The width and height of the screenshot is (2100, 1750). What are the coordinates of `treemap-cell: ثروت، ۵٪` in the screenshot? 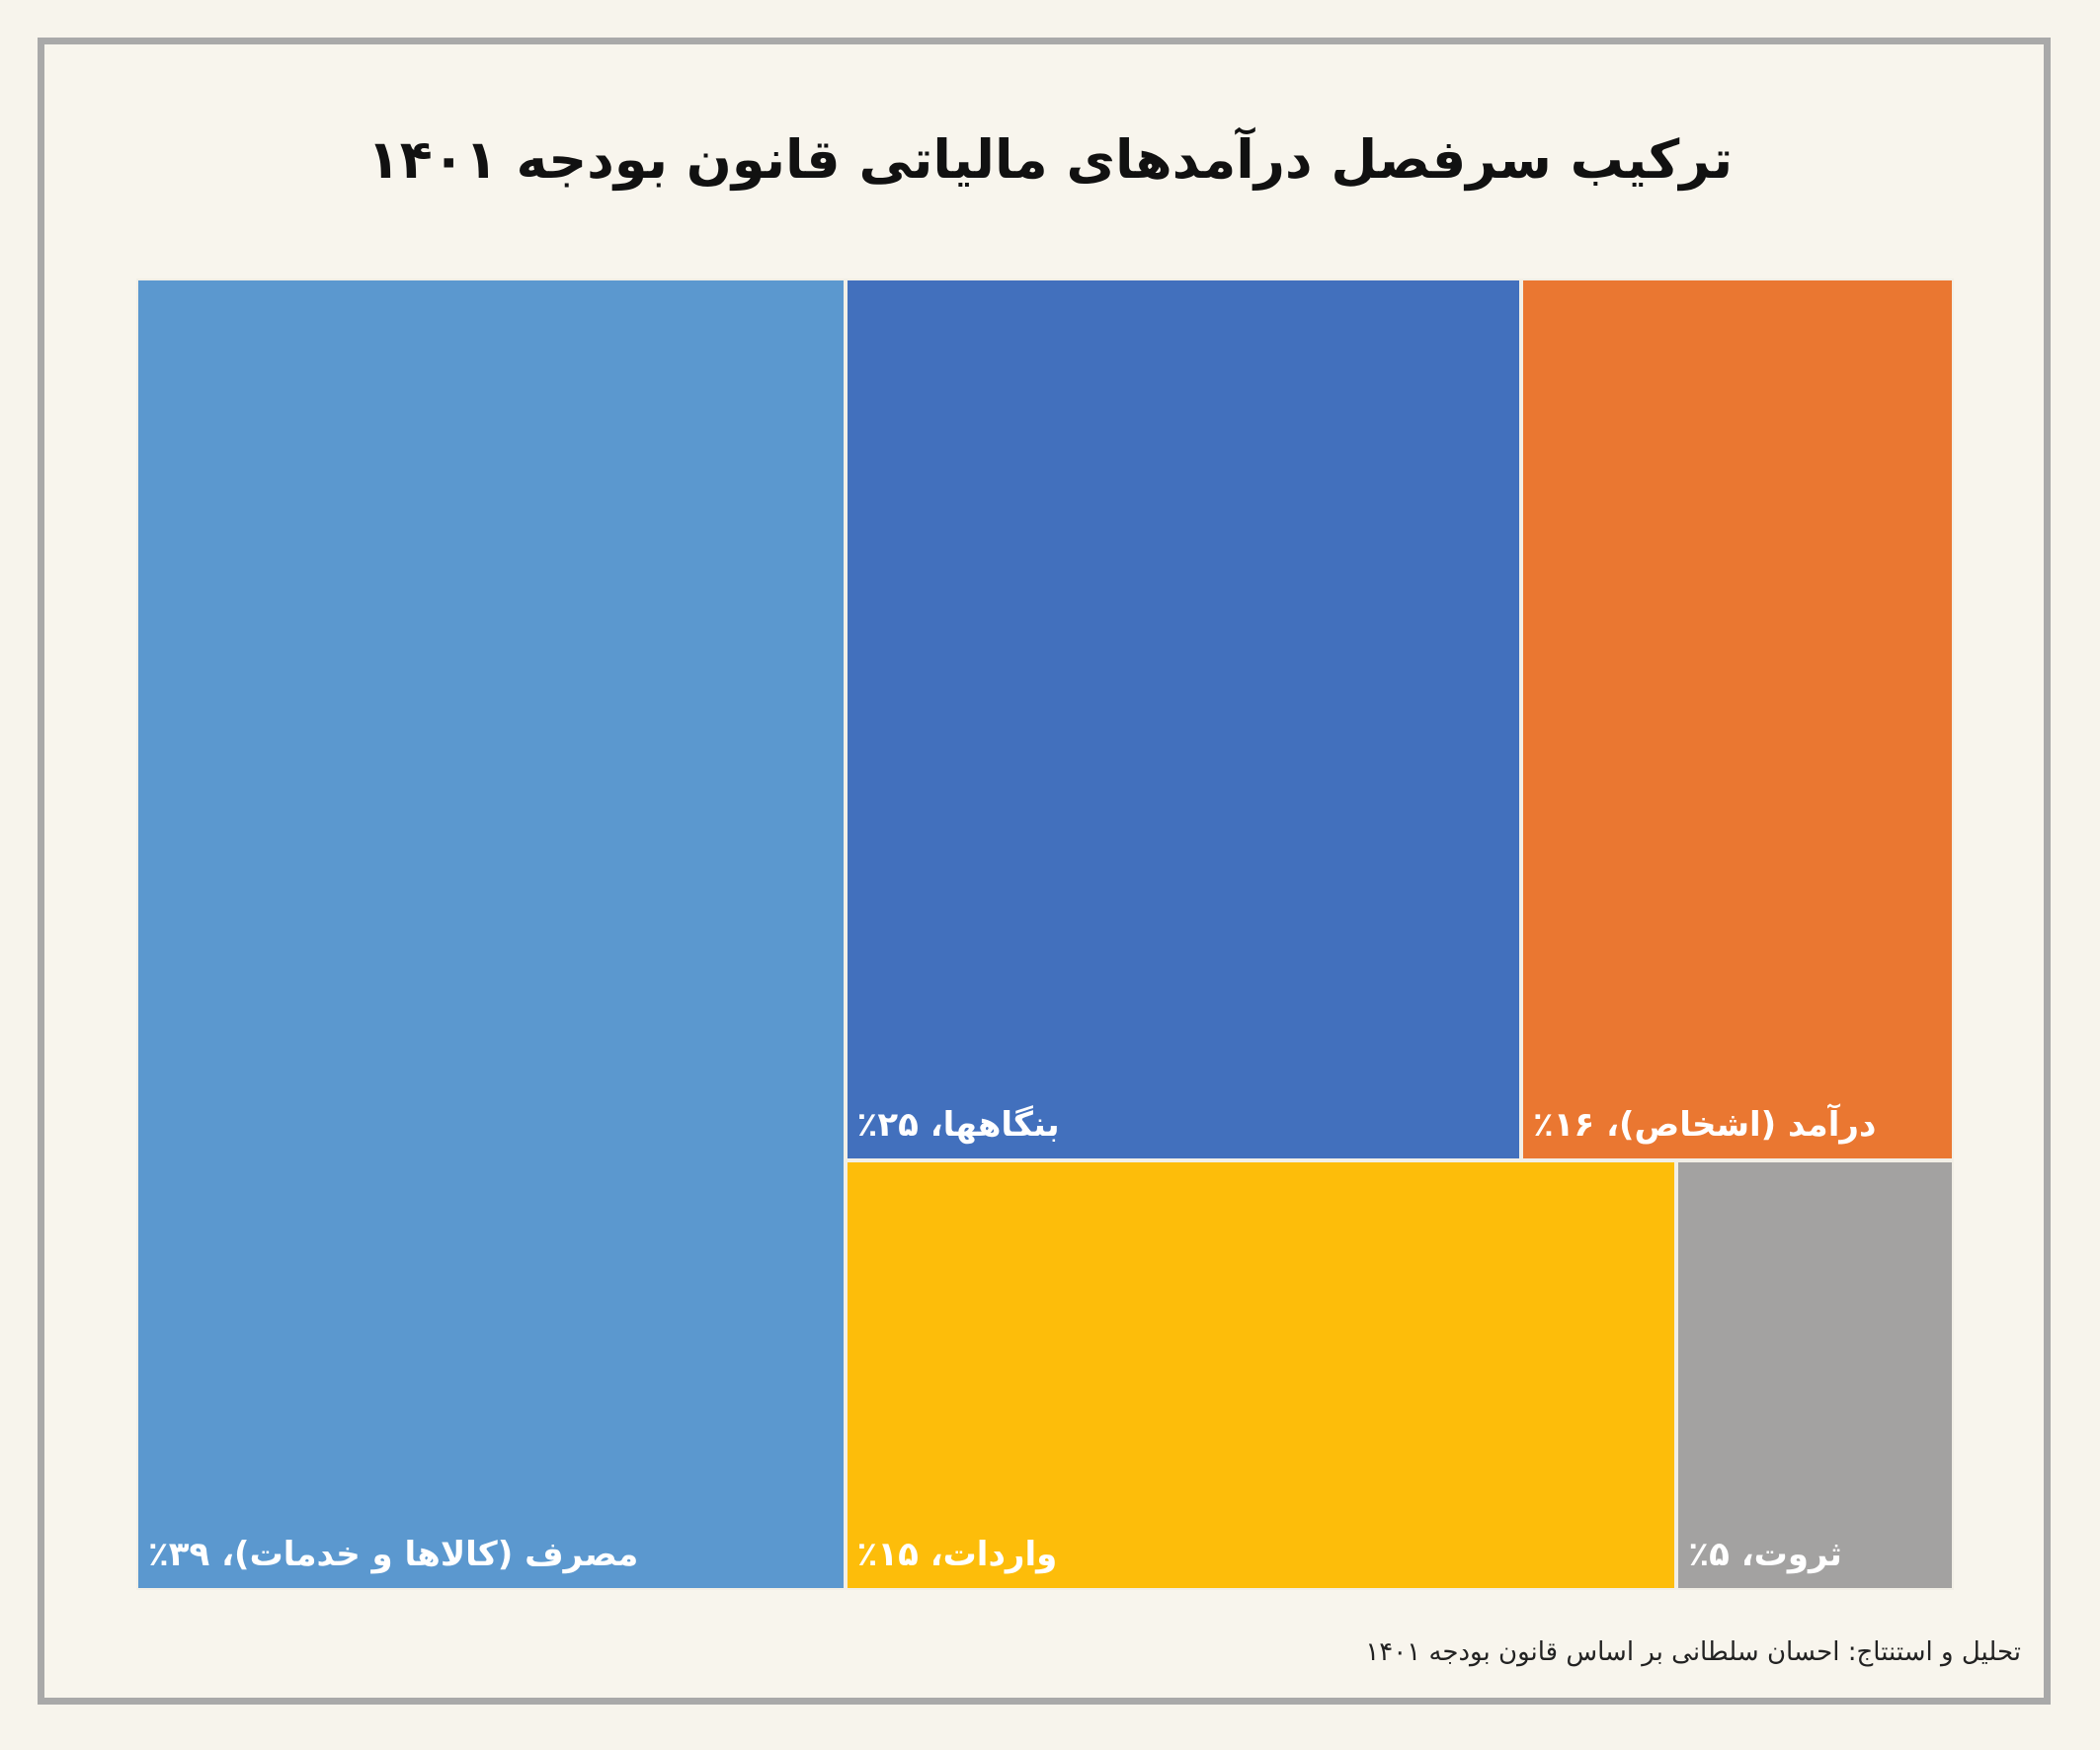 It's located at (1815, 1375).